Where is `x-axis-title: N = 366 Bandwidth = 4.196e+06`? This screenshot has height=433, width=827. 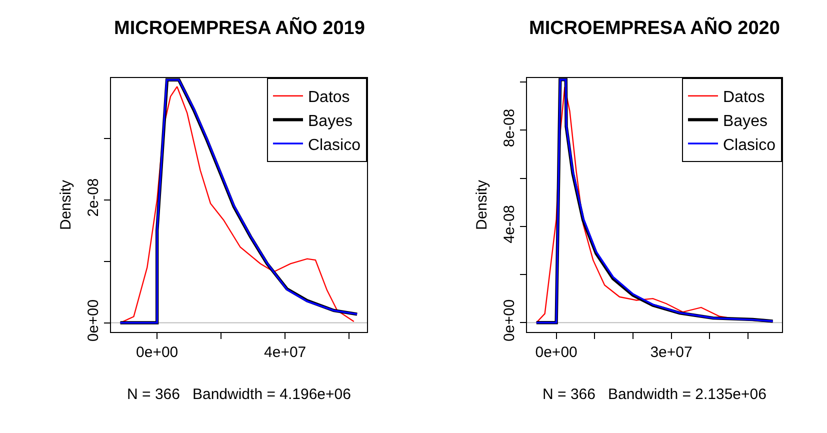
x-axis-title: N = 366 Bandwidth = 4.196e+06 is located at coordinates (239, 394).